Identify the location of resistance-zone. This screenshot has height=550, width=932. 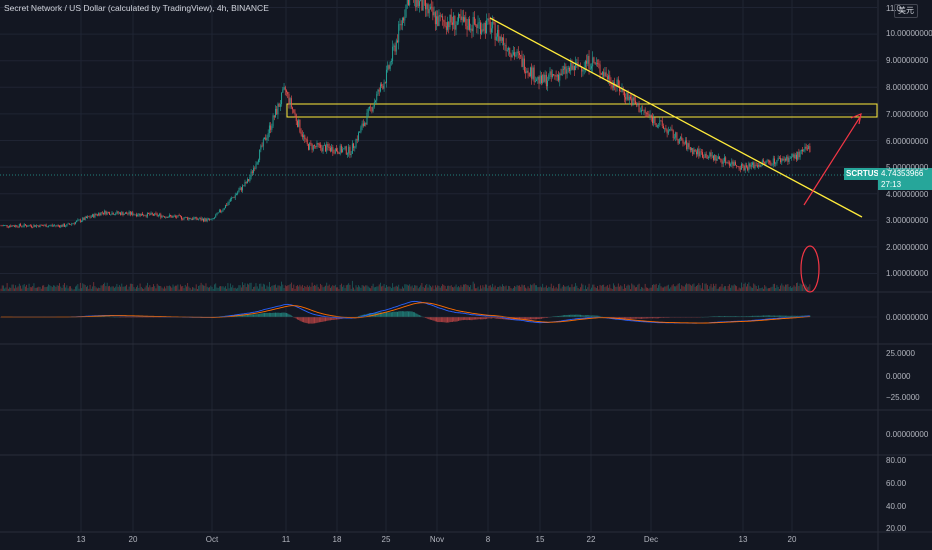
(582, 110).